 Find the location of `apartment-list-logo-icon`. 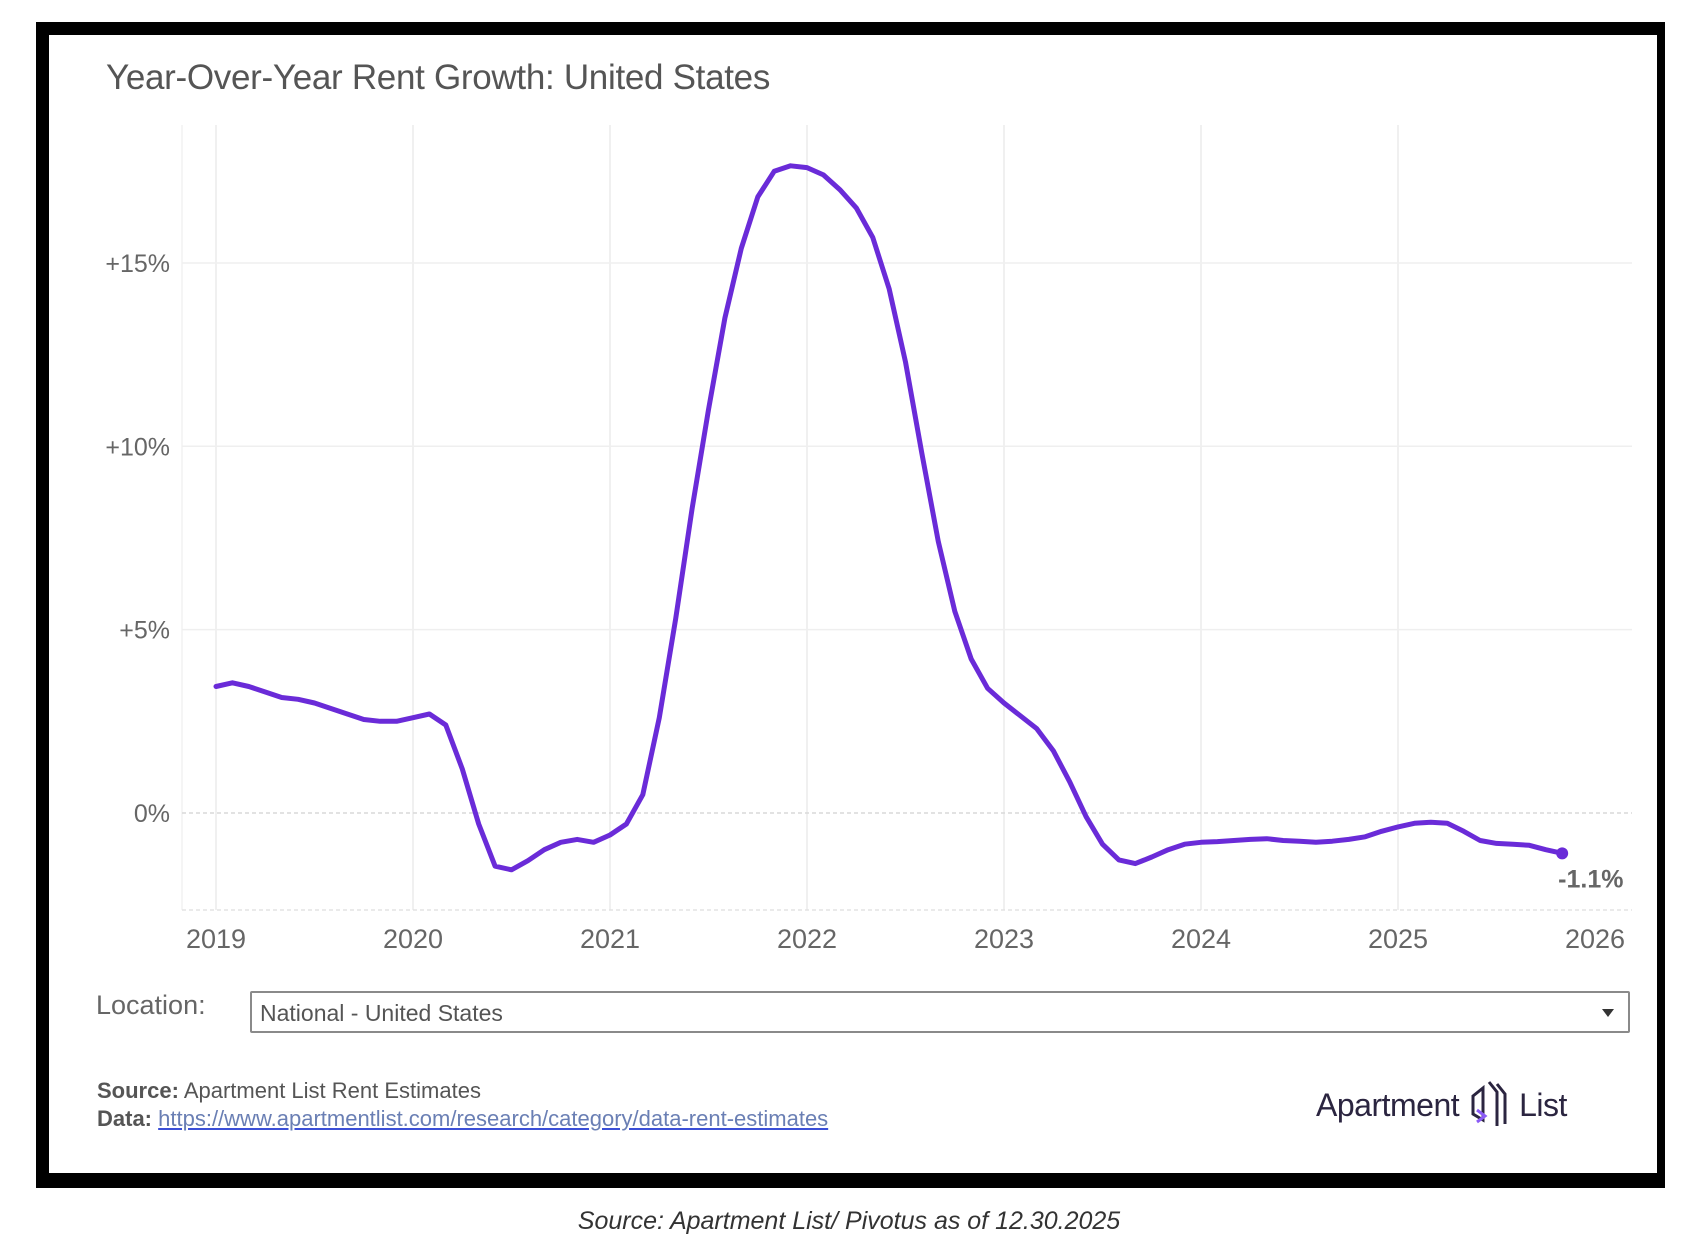

apartment-list-logo-icon is located at coordinates (1489, 1103).